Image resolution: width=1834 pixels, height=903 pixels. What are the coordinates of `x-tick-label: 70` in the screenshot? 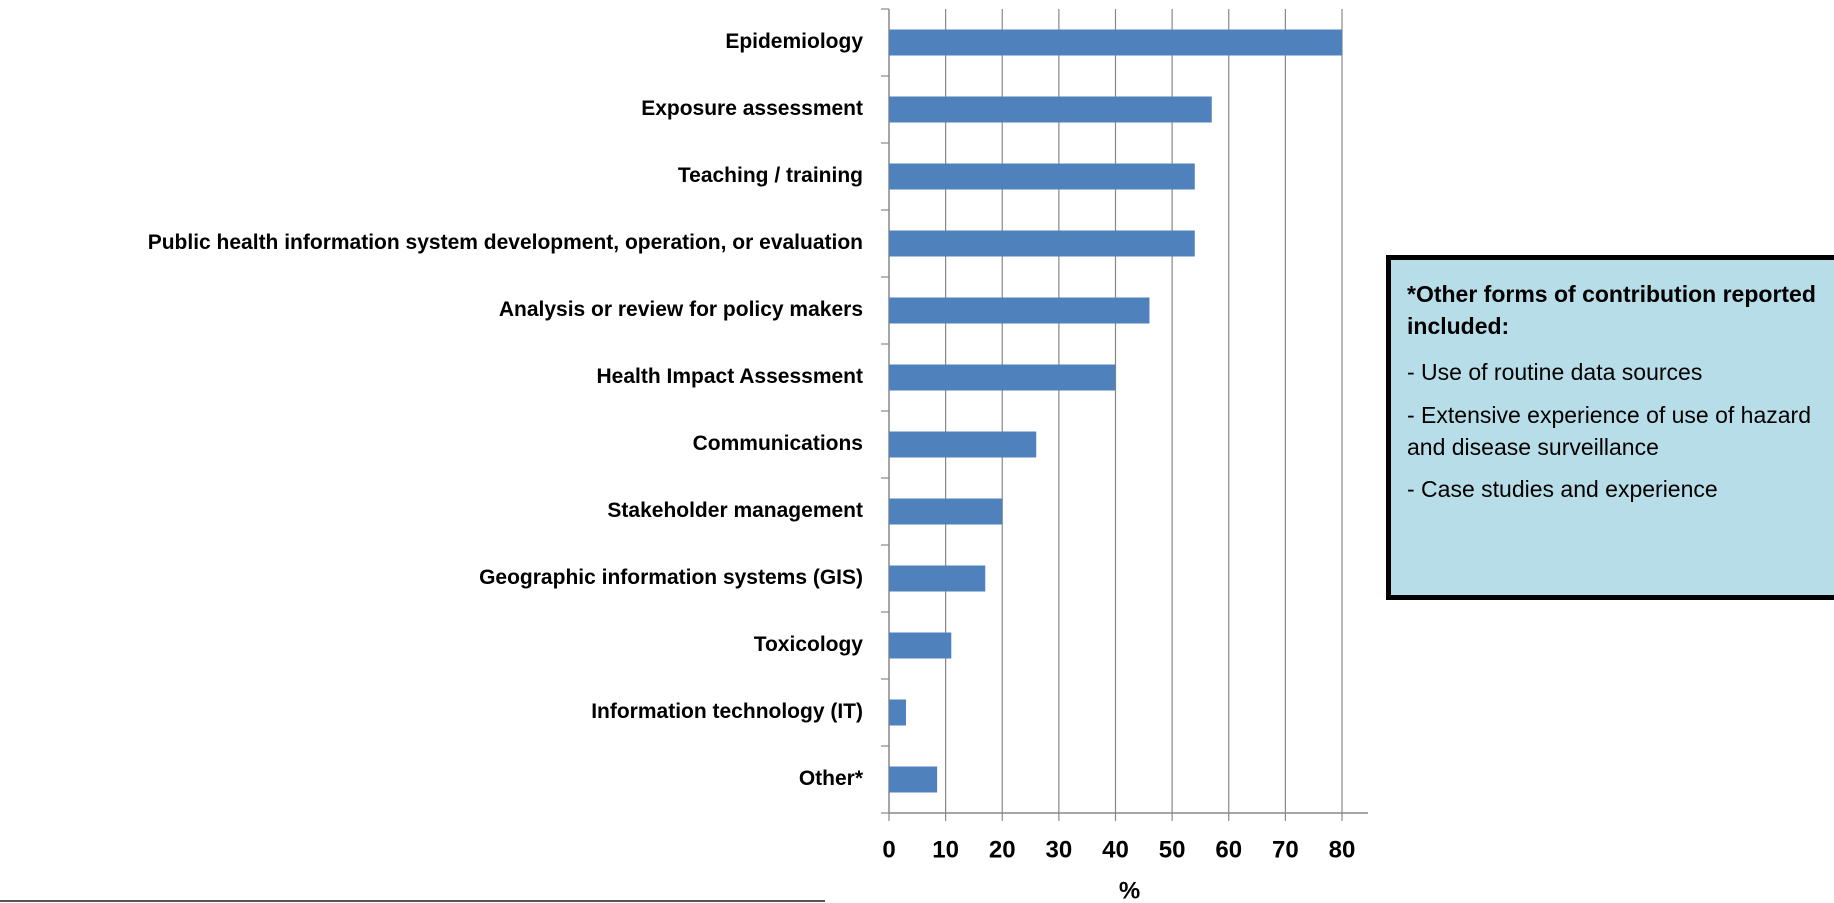 It's located at (1285, 849).